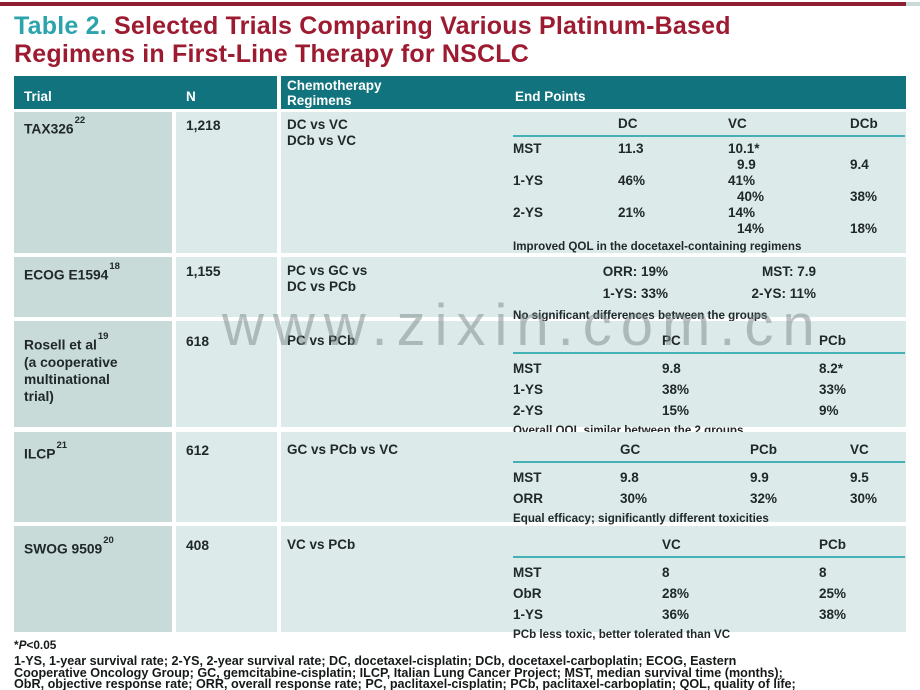 The height and width of the screenshot is (690, 920). Describe the element at coordinates (622, 634) in the screenshot. I see `ep-note: PCb less toxic, better tolerated than VC` at that location.